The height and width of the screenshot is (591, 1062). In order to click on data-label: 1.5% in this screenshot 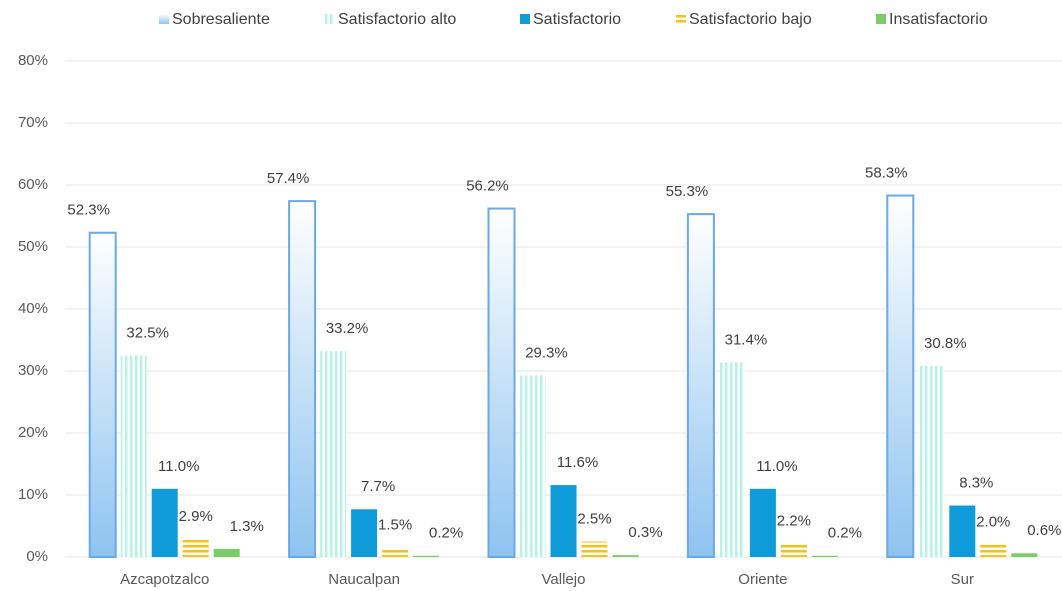, I will do `click(395, 525)`.